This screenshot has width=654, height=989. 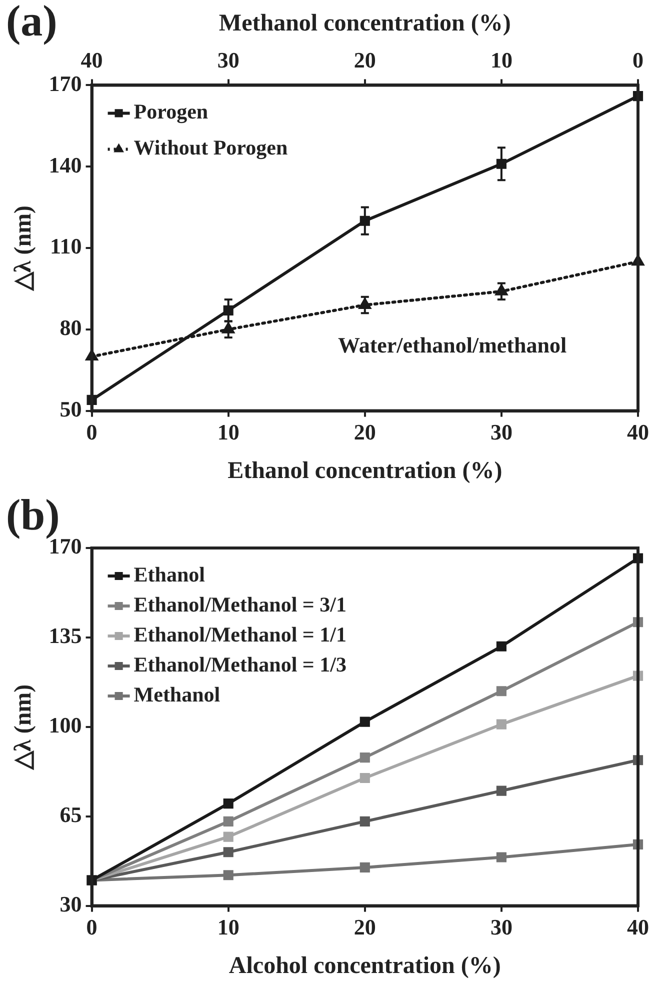 I want to click on y-tick-label: 50, so click(x=71, y=409).